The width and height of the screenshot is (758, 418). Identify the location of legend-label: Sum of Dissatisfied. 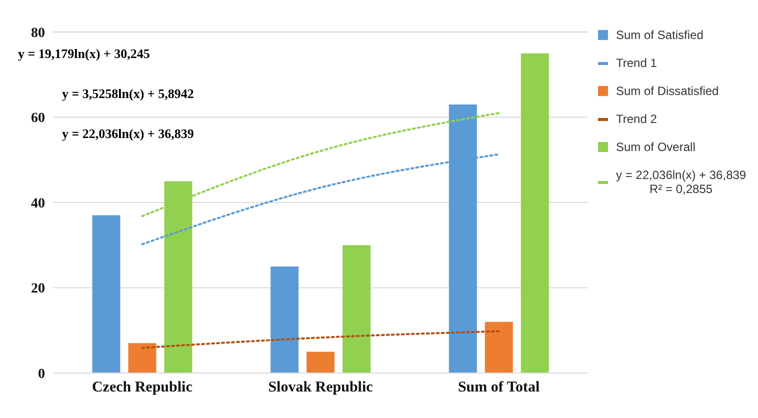
(667, 91).